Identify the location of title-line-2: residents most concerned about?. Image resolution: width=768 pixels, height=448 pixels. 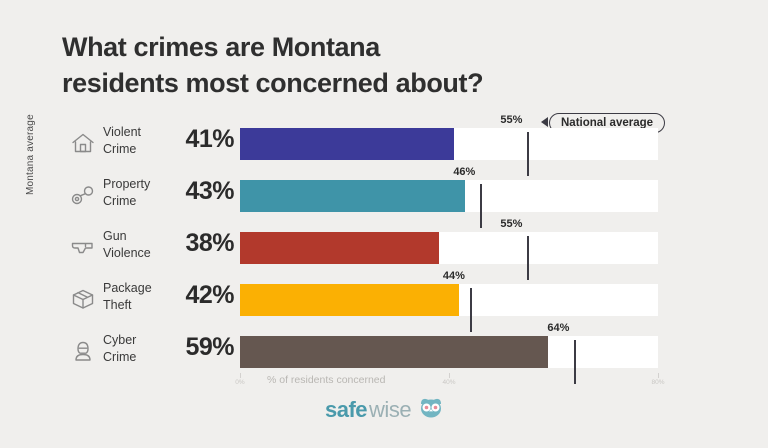
(273, 82).